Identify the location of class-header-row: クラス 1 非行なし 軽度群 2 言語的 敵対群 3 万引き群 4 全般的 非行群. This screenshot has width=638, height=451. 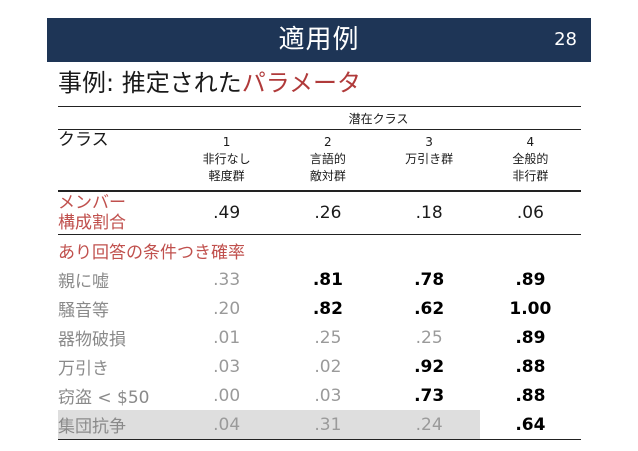
(319, 160).